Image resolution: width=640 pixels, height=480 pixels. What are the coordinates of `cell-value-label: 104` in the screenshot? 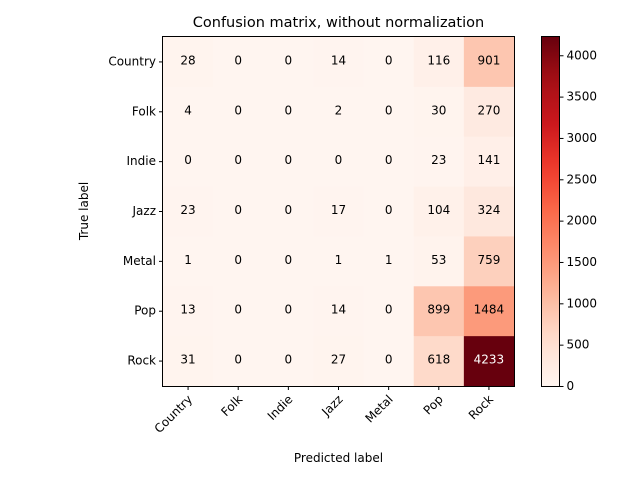 It's located at (438, 210).